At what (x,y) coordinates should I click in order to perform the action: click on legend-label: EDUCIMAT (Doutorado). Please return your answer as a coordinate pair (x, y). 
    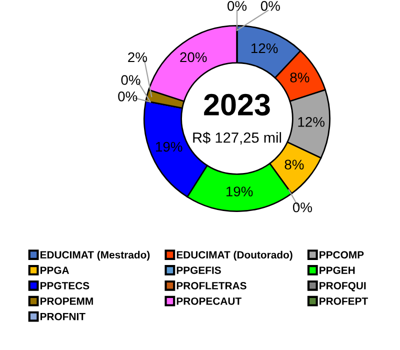
    Looking at the image, I should click on (234, 255).